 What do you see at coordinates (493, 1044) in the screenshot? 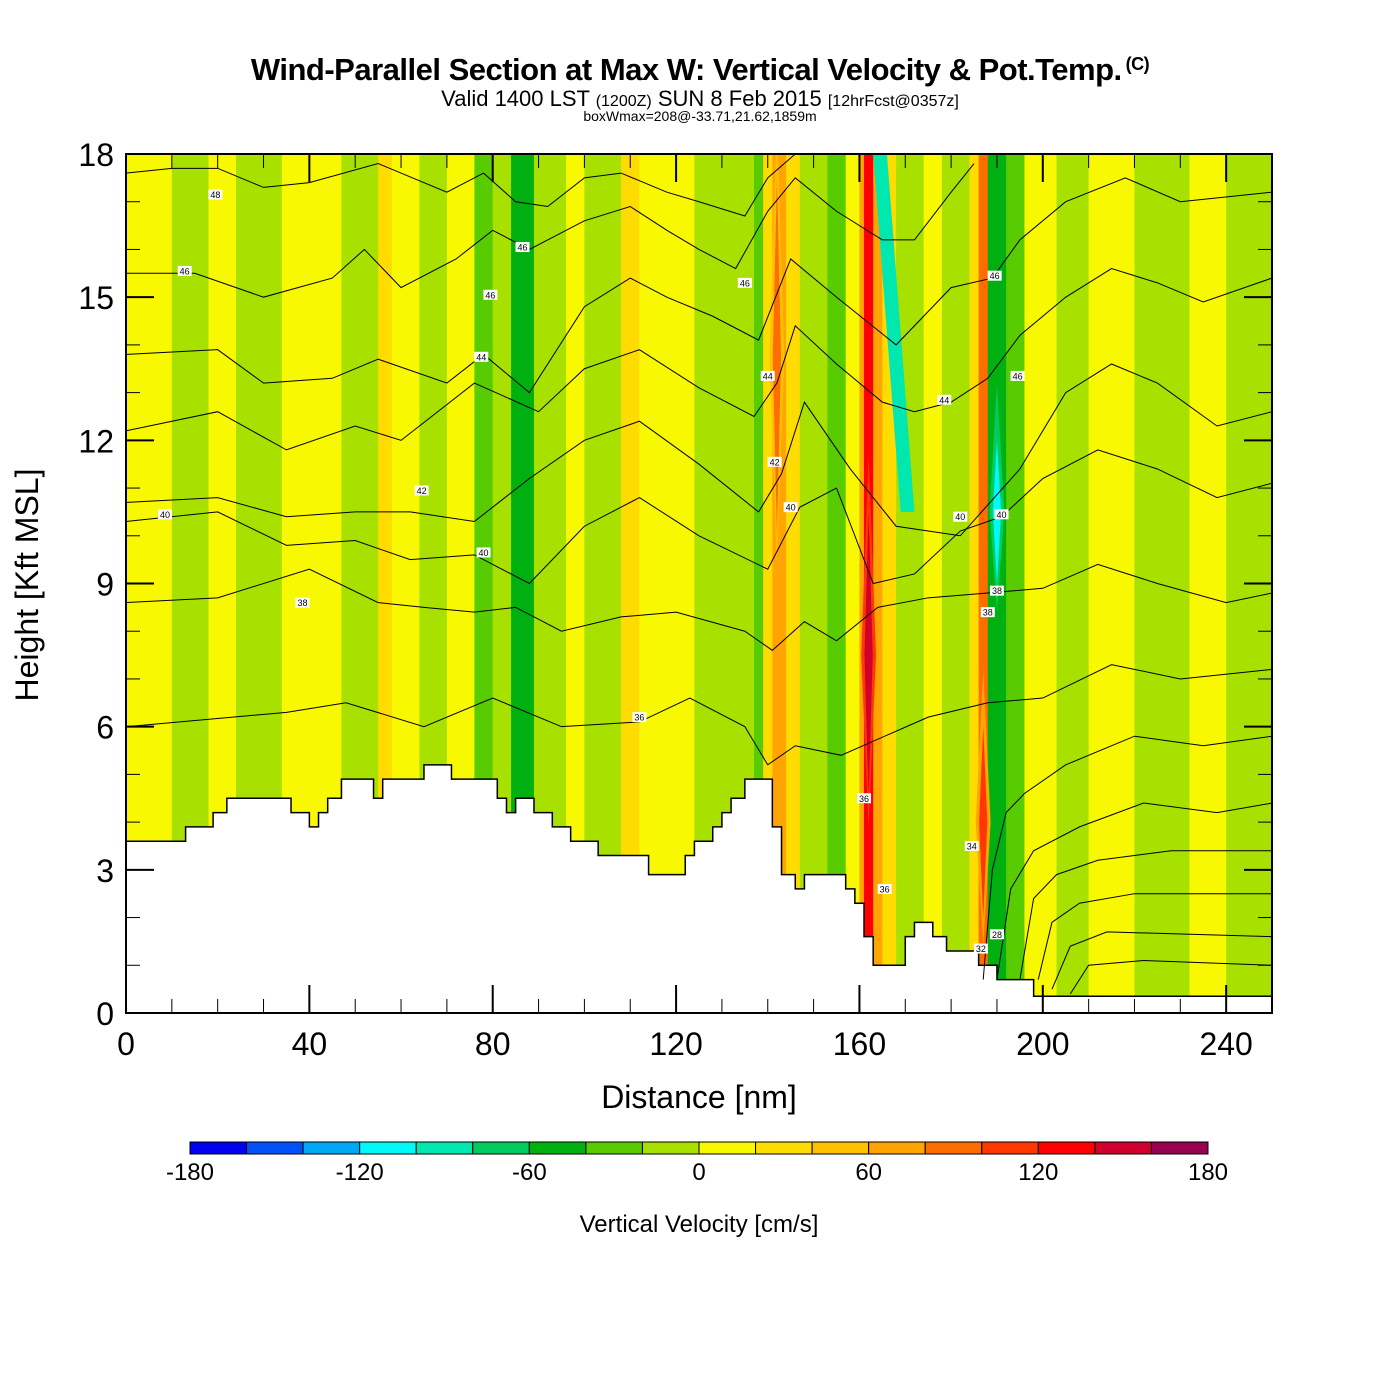
I see `x-tick-label: 80` at bounding box center [493, 1044].